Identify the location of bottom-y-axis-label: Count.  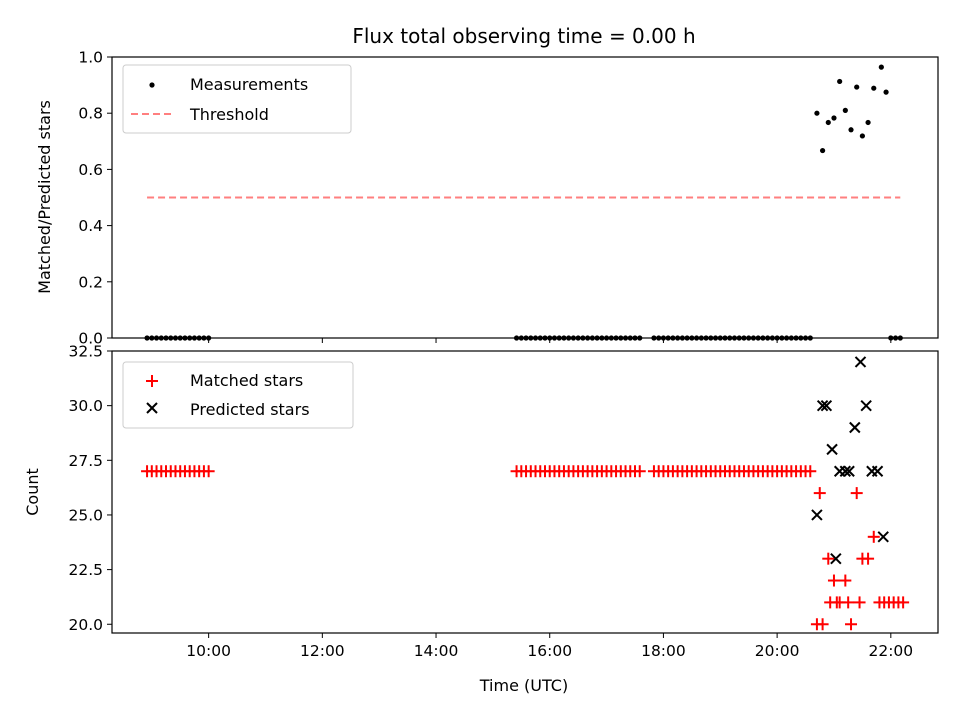
(32, 492).